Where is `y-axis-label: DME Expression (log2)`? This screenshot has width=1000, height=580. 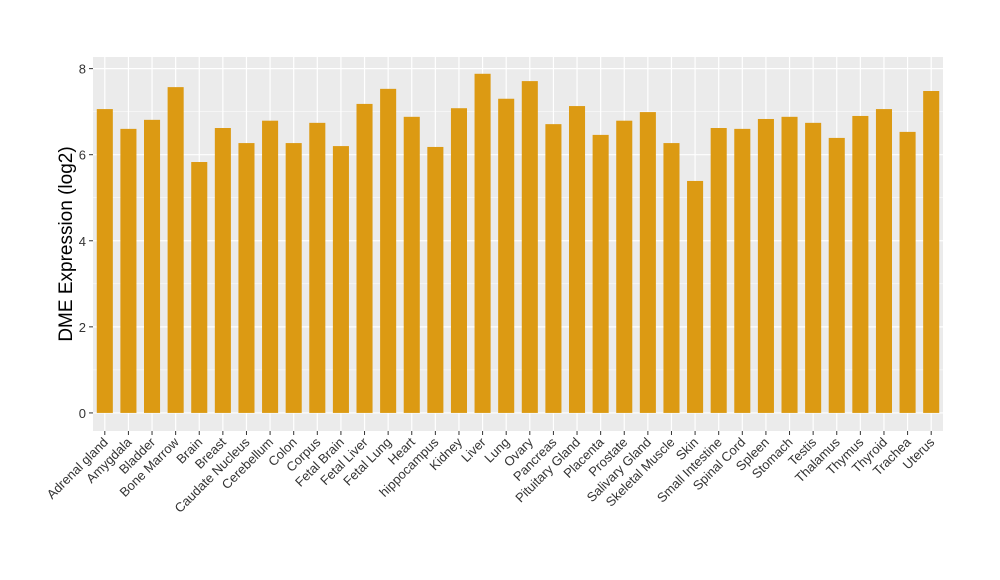
y-axis-label: DME Expression (log2) is located at coordinates (66, 243).